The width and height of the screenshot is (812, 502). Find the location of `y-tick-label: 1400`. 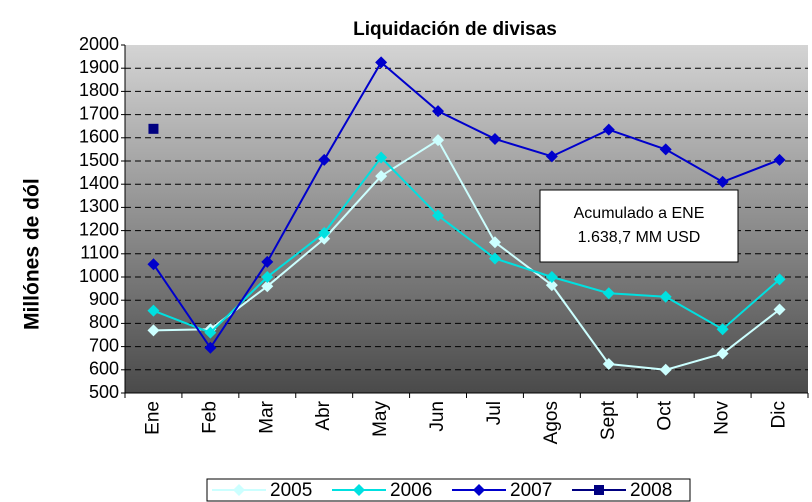

y-tick-label: 1400 is located at coordinates (99, 183).